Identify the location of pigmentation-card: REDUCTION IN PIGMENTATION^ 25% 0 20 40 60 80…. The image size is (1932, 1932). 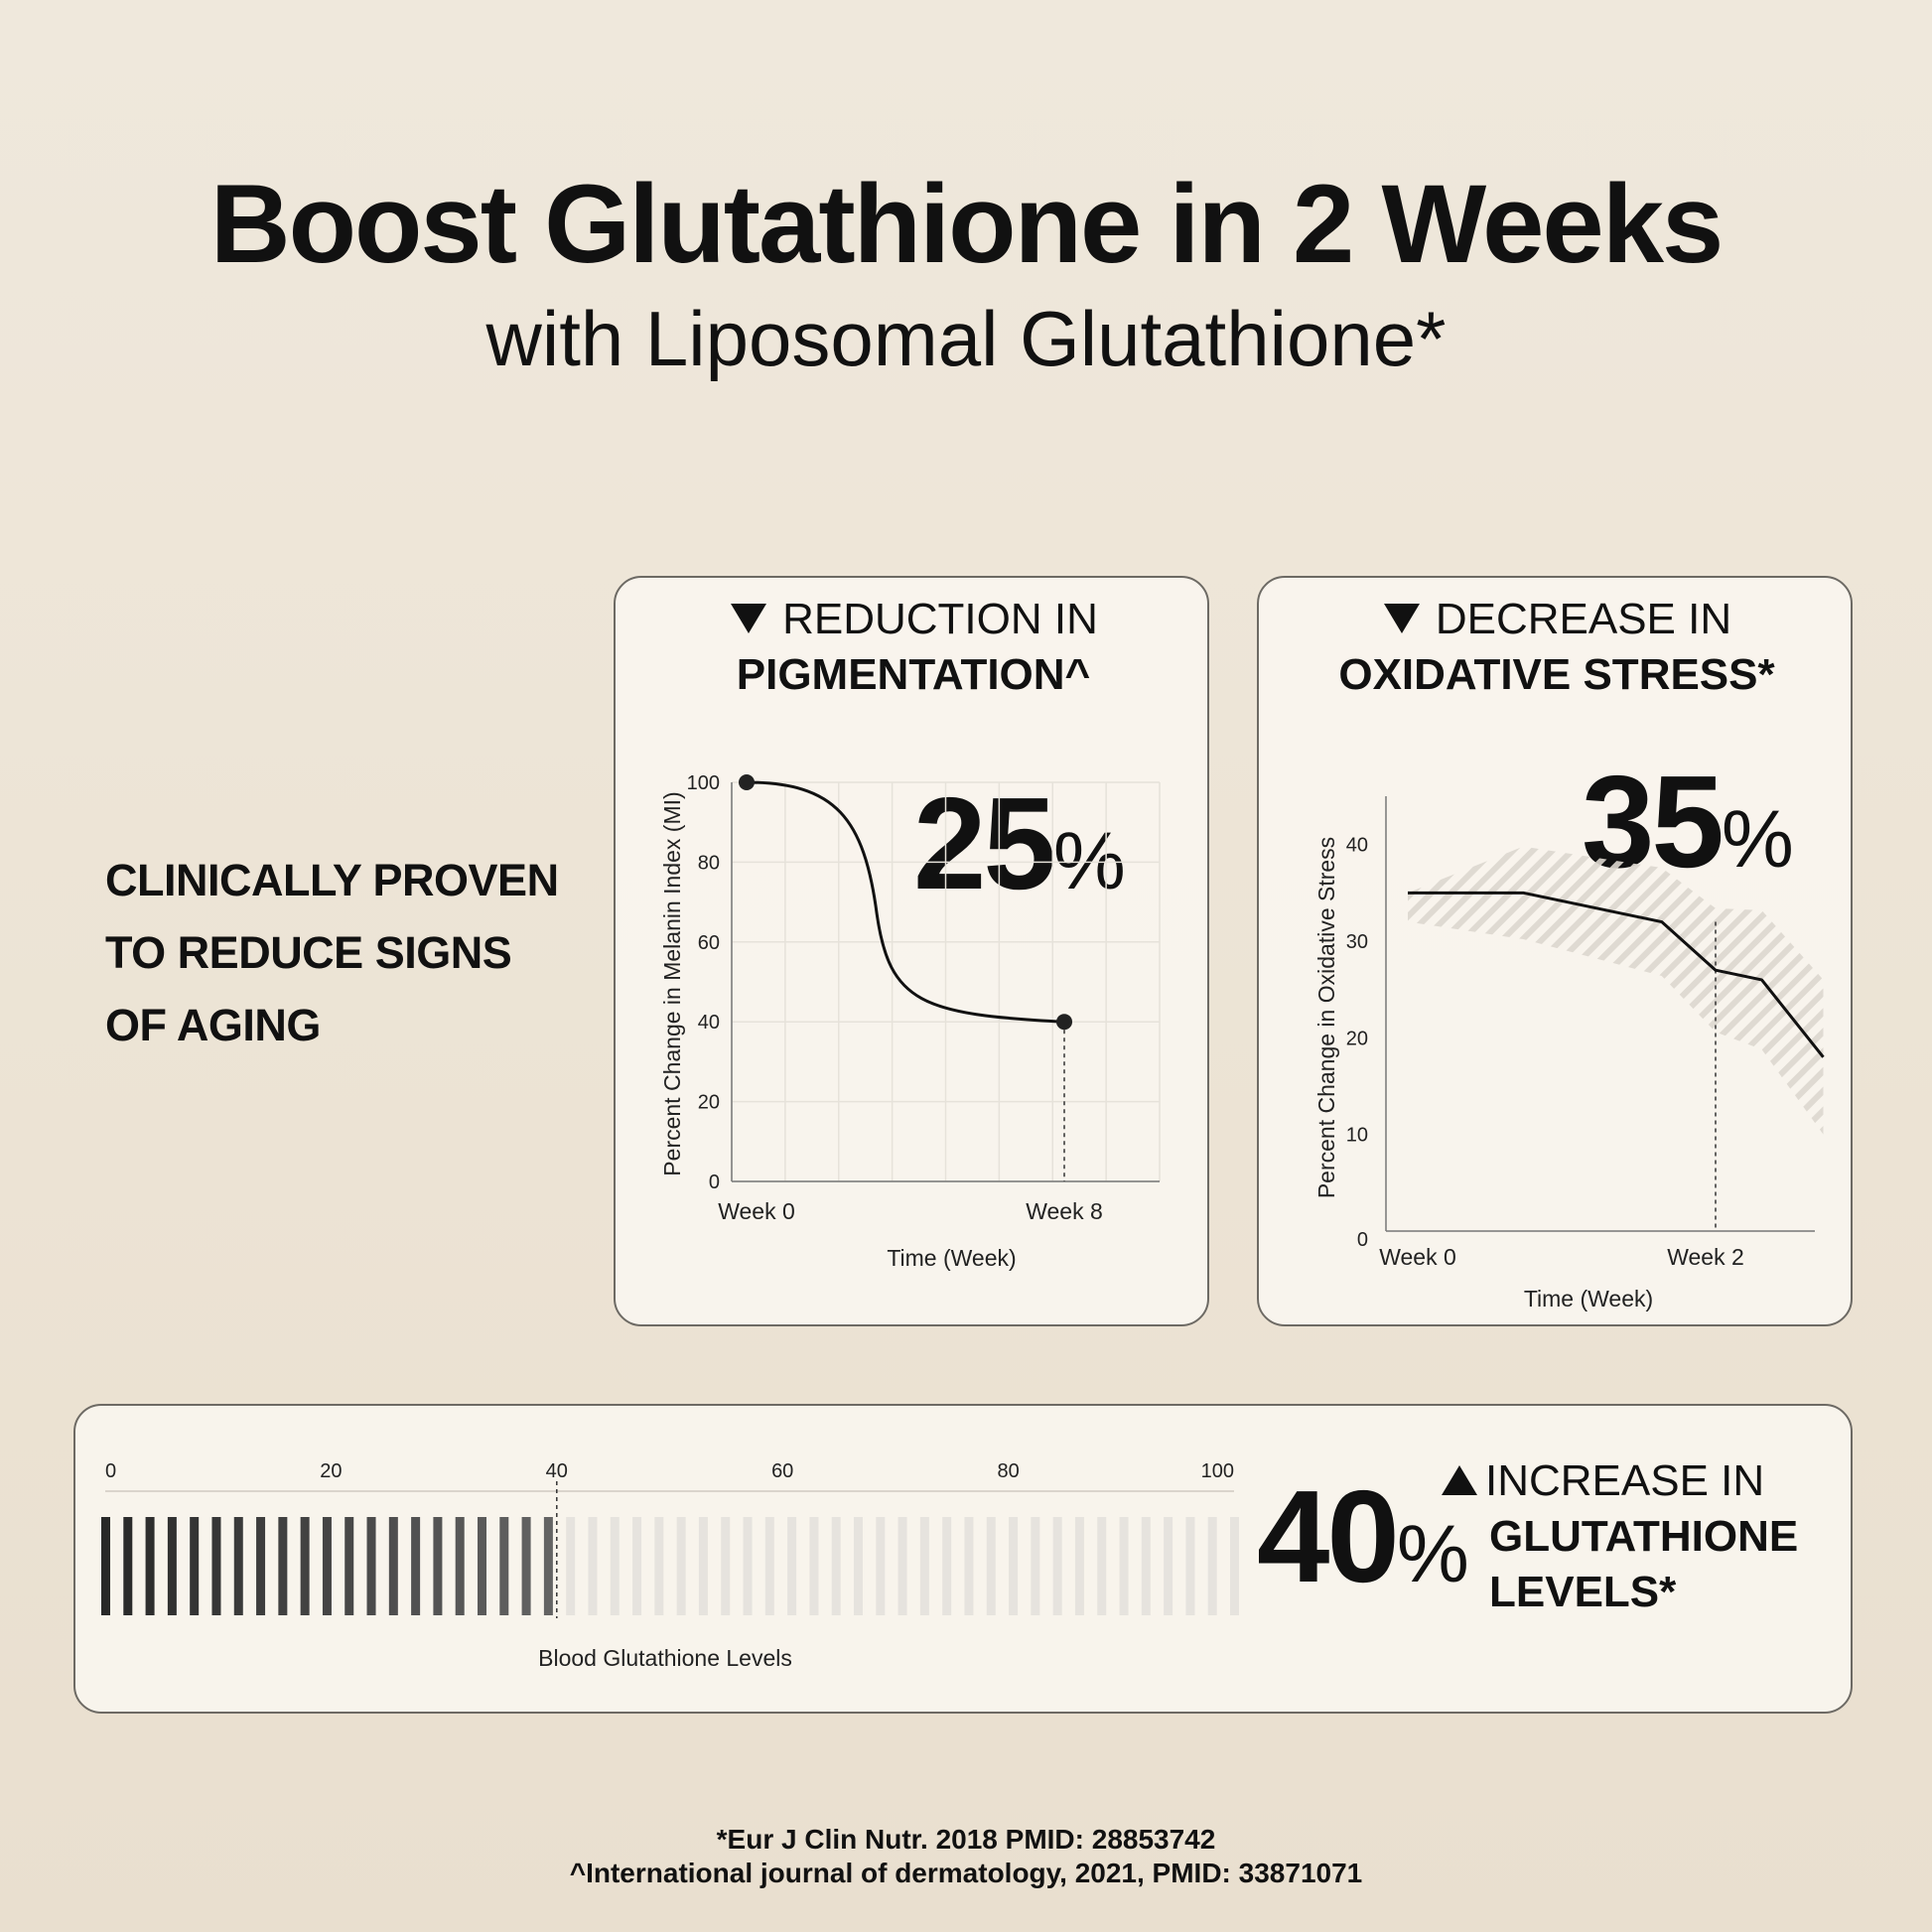
(911, 951).